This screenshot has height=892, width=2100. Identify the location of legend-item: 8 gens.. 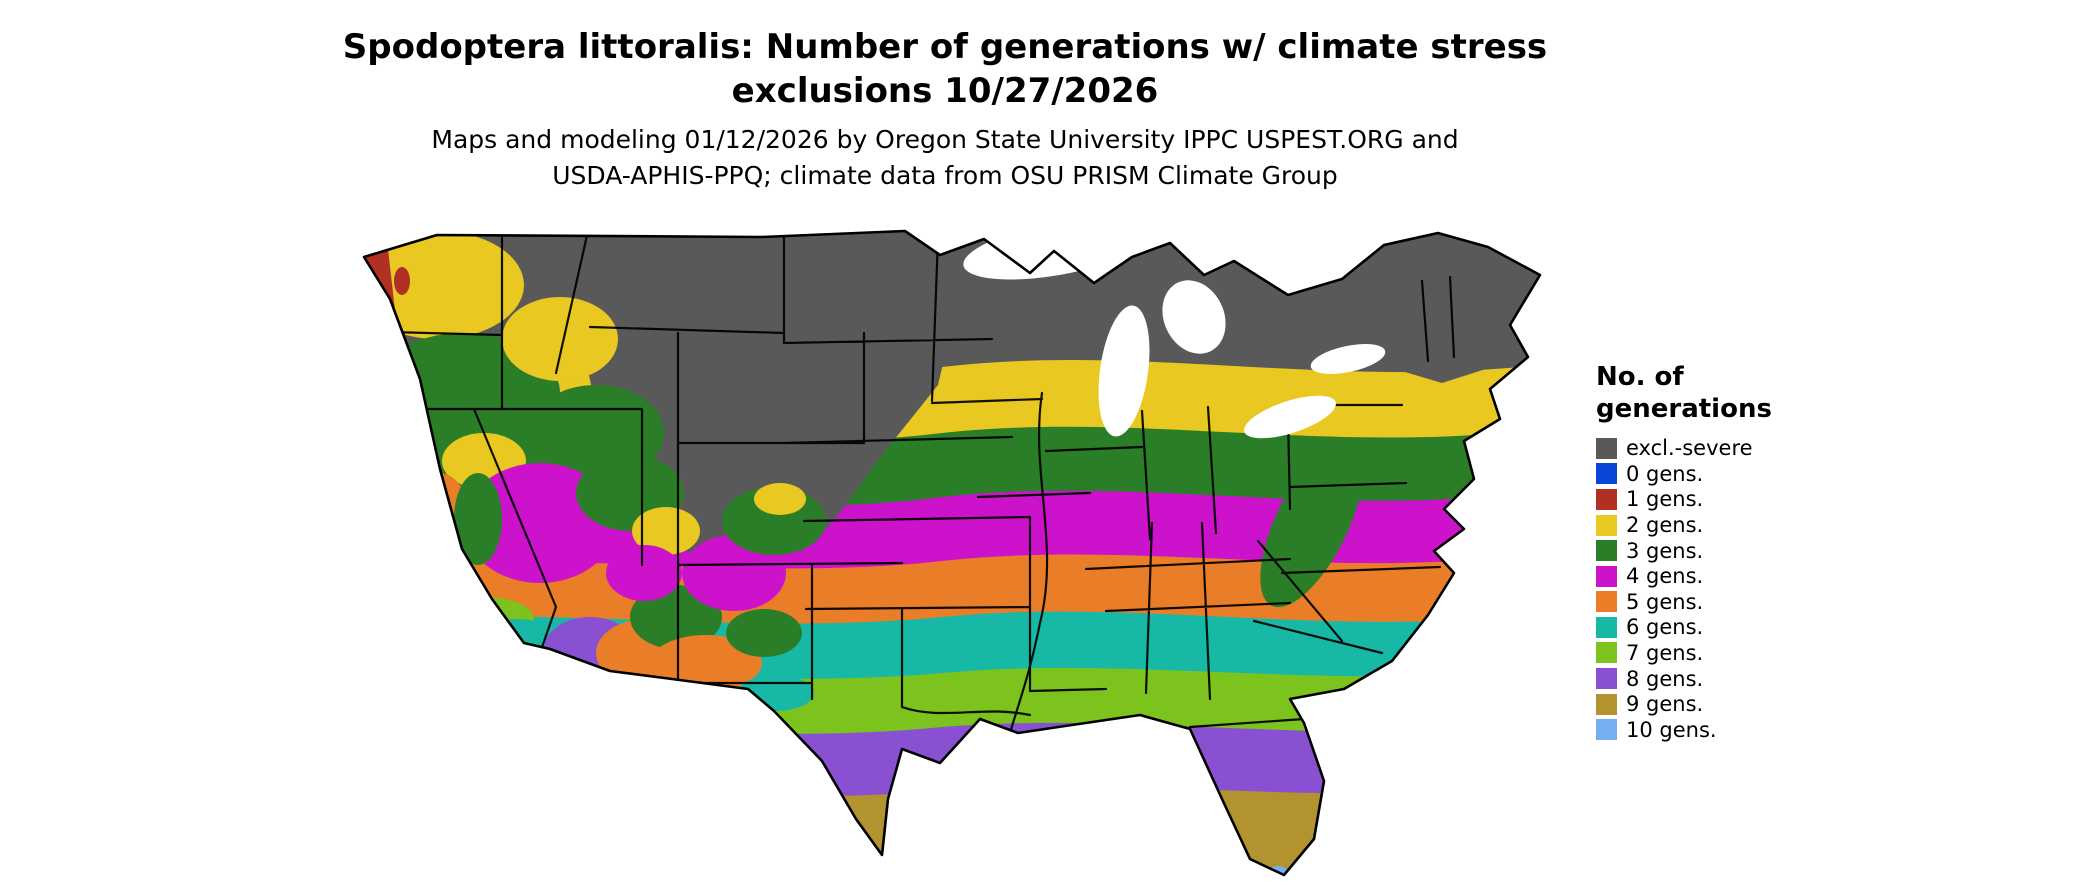
(1721, 679).